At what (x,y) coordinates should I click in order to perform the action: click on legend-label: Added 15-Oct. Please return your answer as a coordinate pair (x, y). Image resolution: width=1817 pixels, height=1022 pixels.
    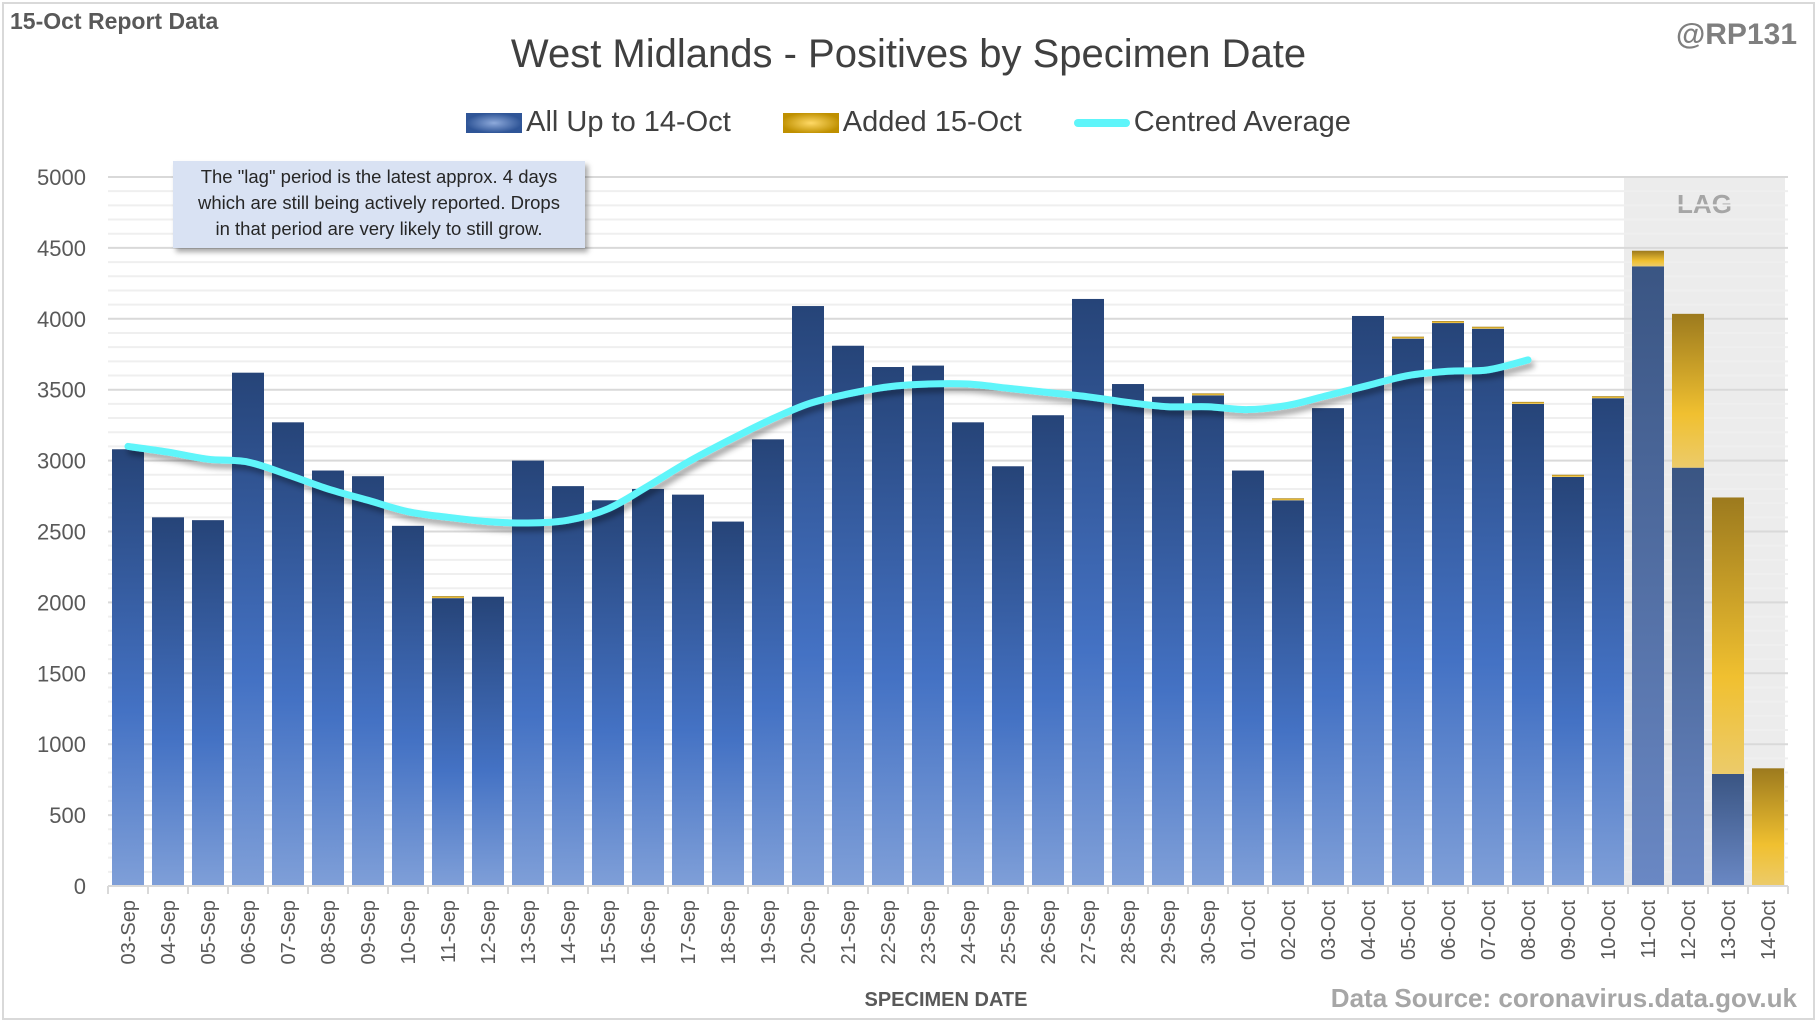
    Looking at the image, I should click on (932, 122).